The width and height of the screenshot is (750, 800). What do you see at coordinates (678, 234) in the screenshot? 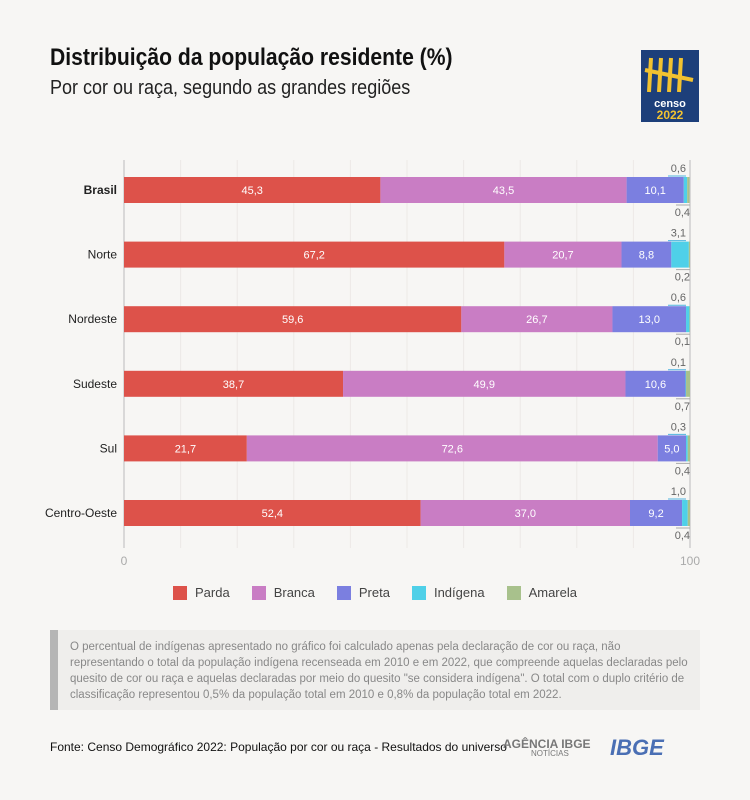
I see `data-label-indigena: 3,1` at bounding box center [678, 234].